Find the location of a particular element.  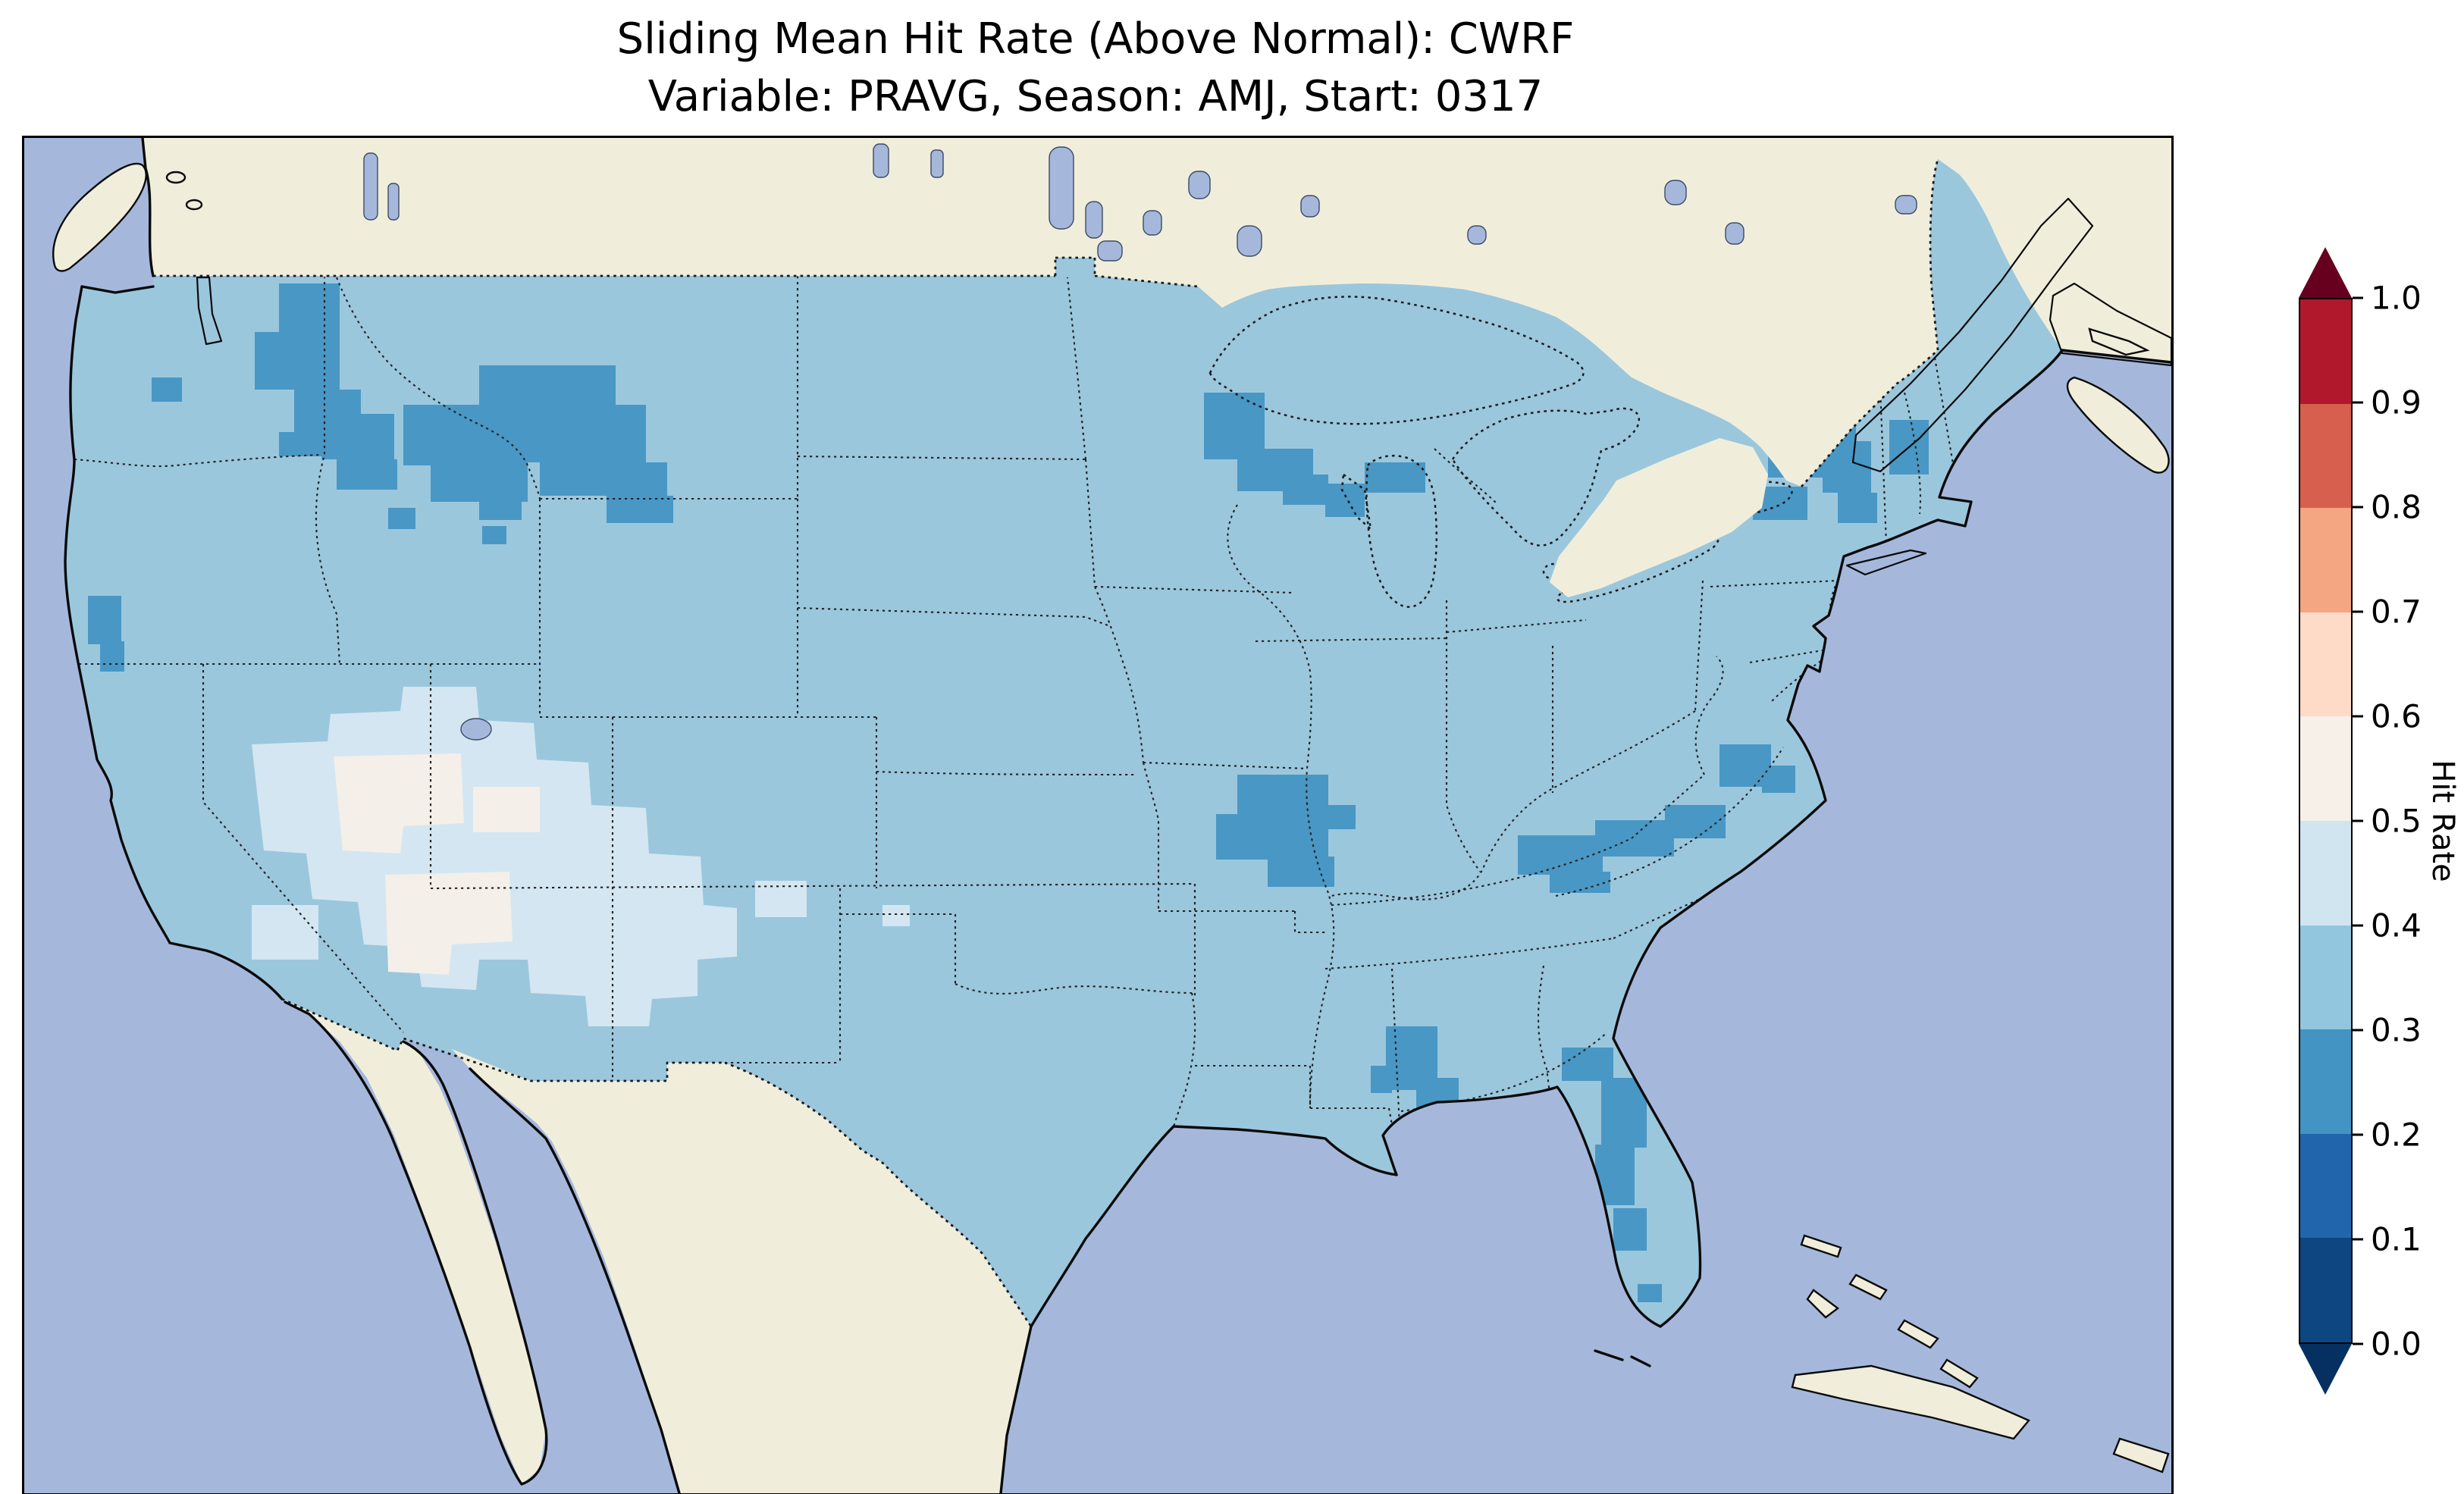

colorbar-tick-0.6: 0.6 is located at coordinates (2387, 716).